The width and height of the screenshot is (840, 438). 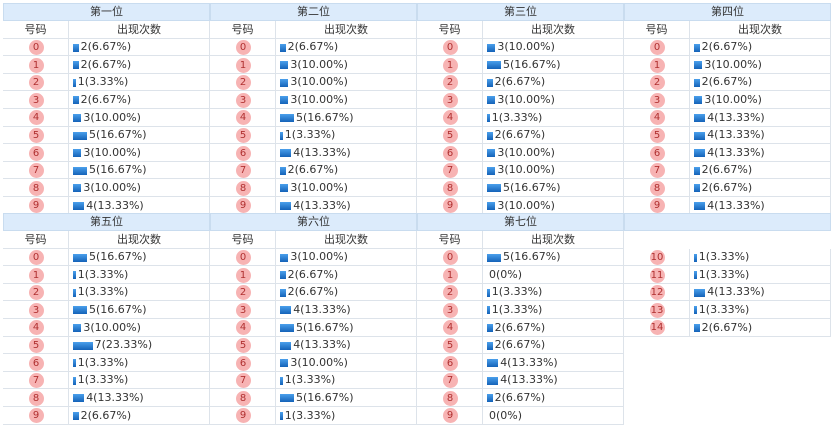 I want to click on number-ball: 9, so click(x=36, y=416).